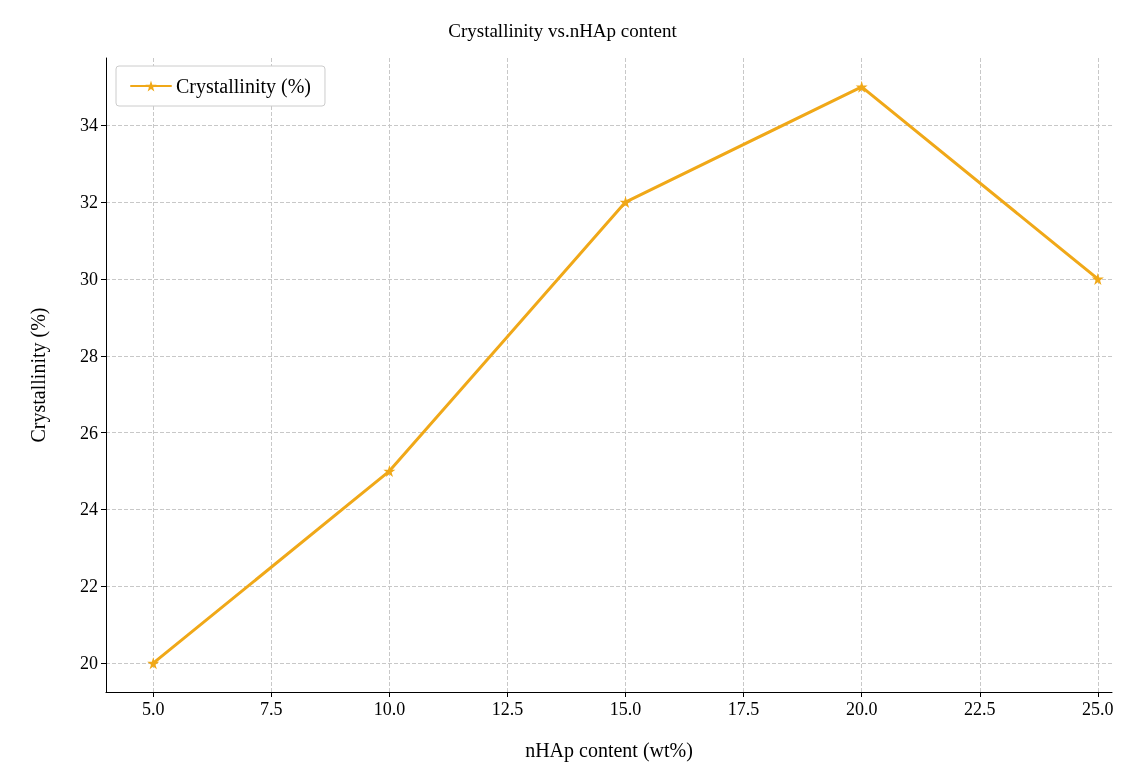  Describe the element at coordinates (861, 709) in the screenshot. I see `x-tick-label: 20.0` at that location.